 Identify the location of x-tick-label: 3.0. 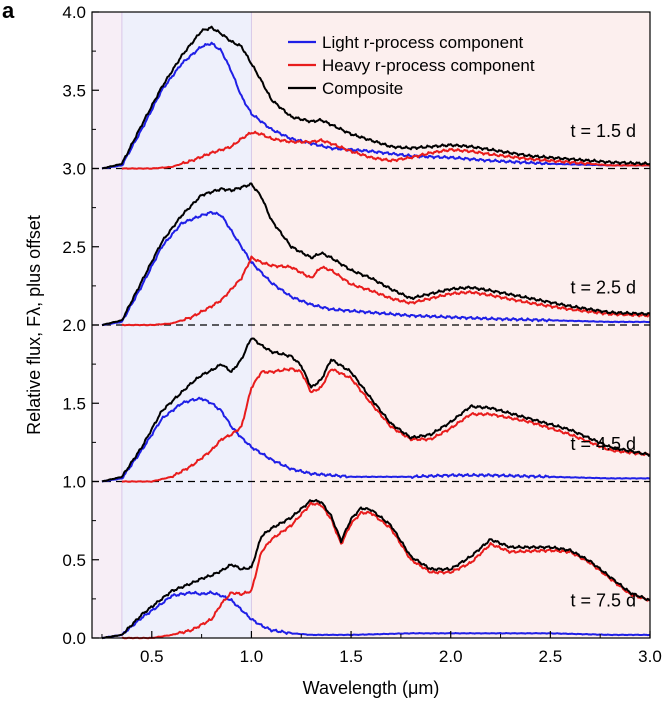
(650, 656).